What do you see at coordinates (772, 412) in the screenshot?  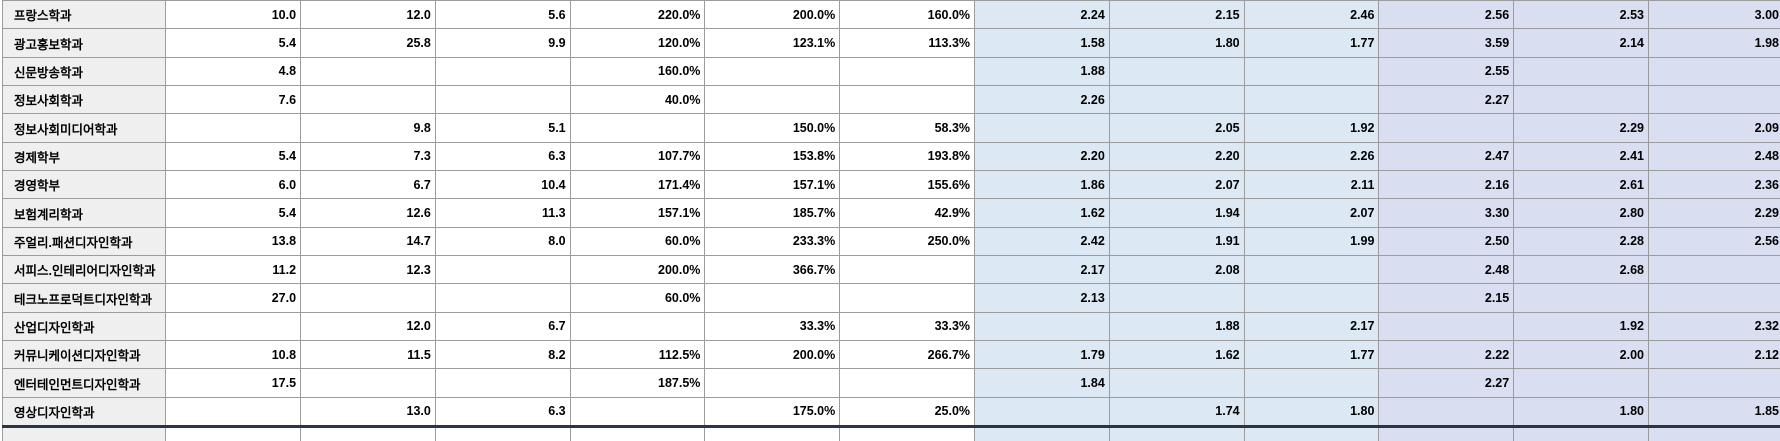 I see `value-cell: 175.0%` at bounding box center [772, 412].